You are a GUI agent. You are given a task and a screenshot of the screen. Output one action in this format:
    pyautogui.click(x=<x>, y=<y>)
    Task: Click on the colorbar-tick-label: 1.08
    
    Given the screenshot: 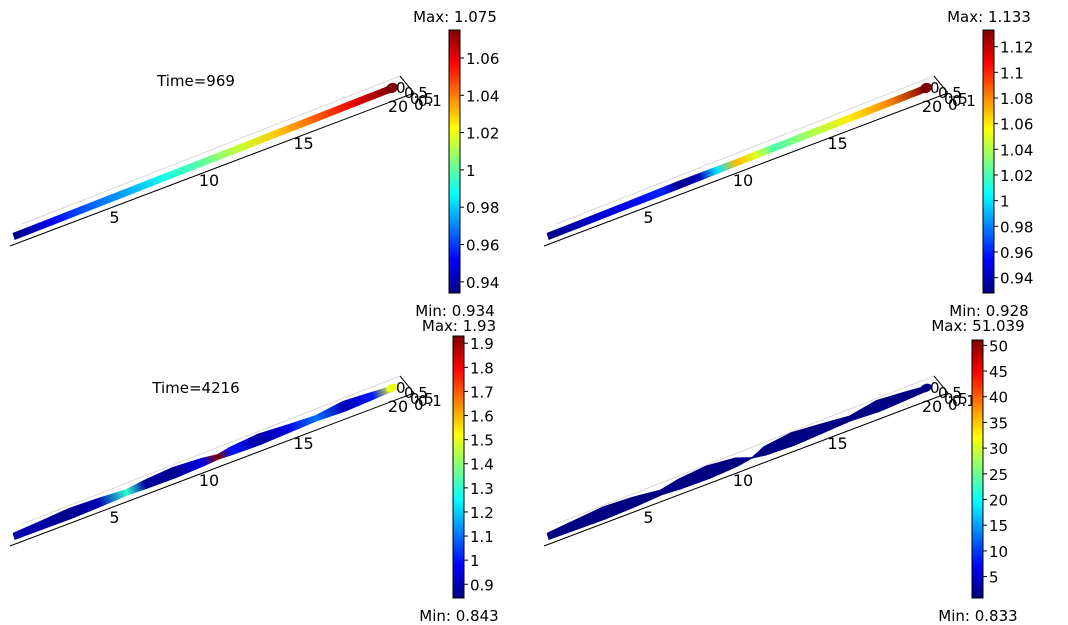 What is the action you would take?
    pyautogui.click(x=1016, y=99)
    